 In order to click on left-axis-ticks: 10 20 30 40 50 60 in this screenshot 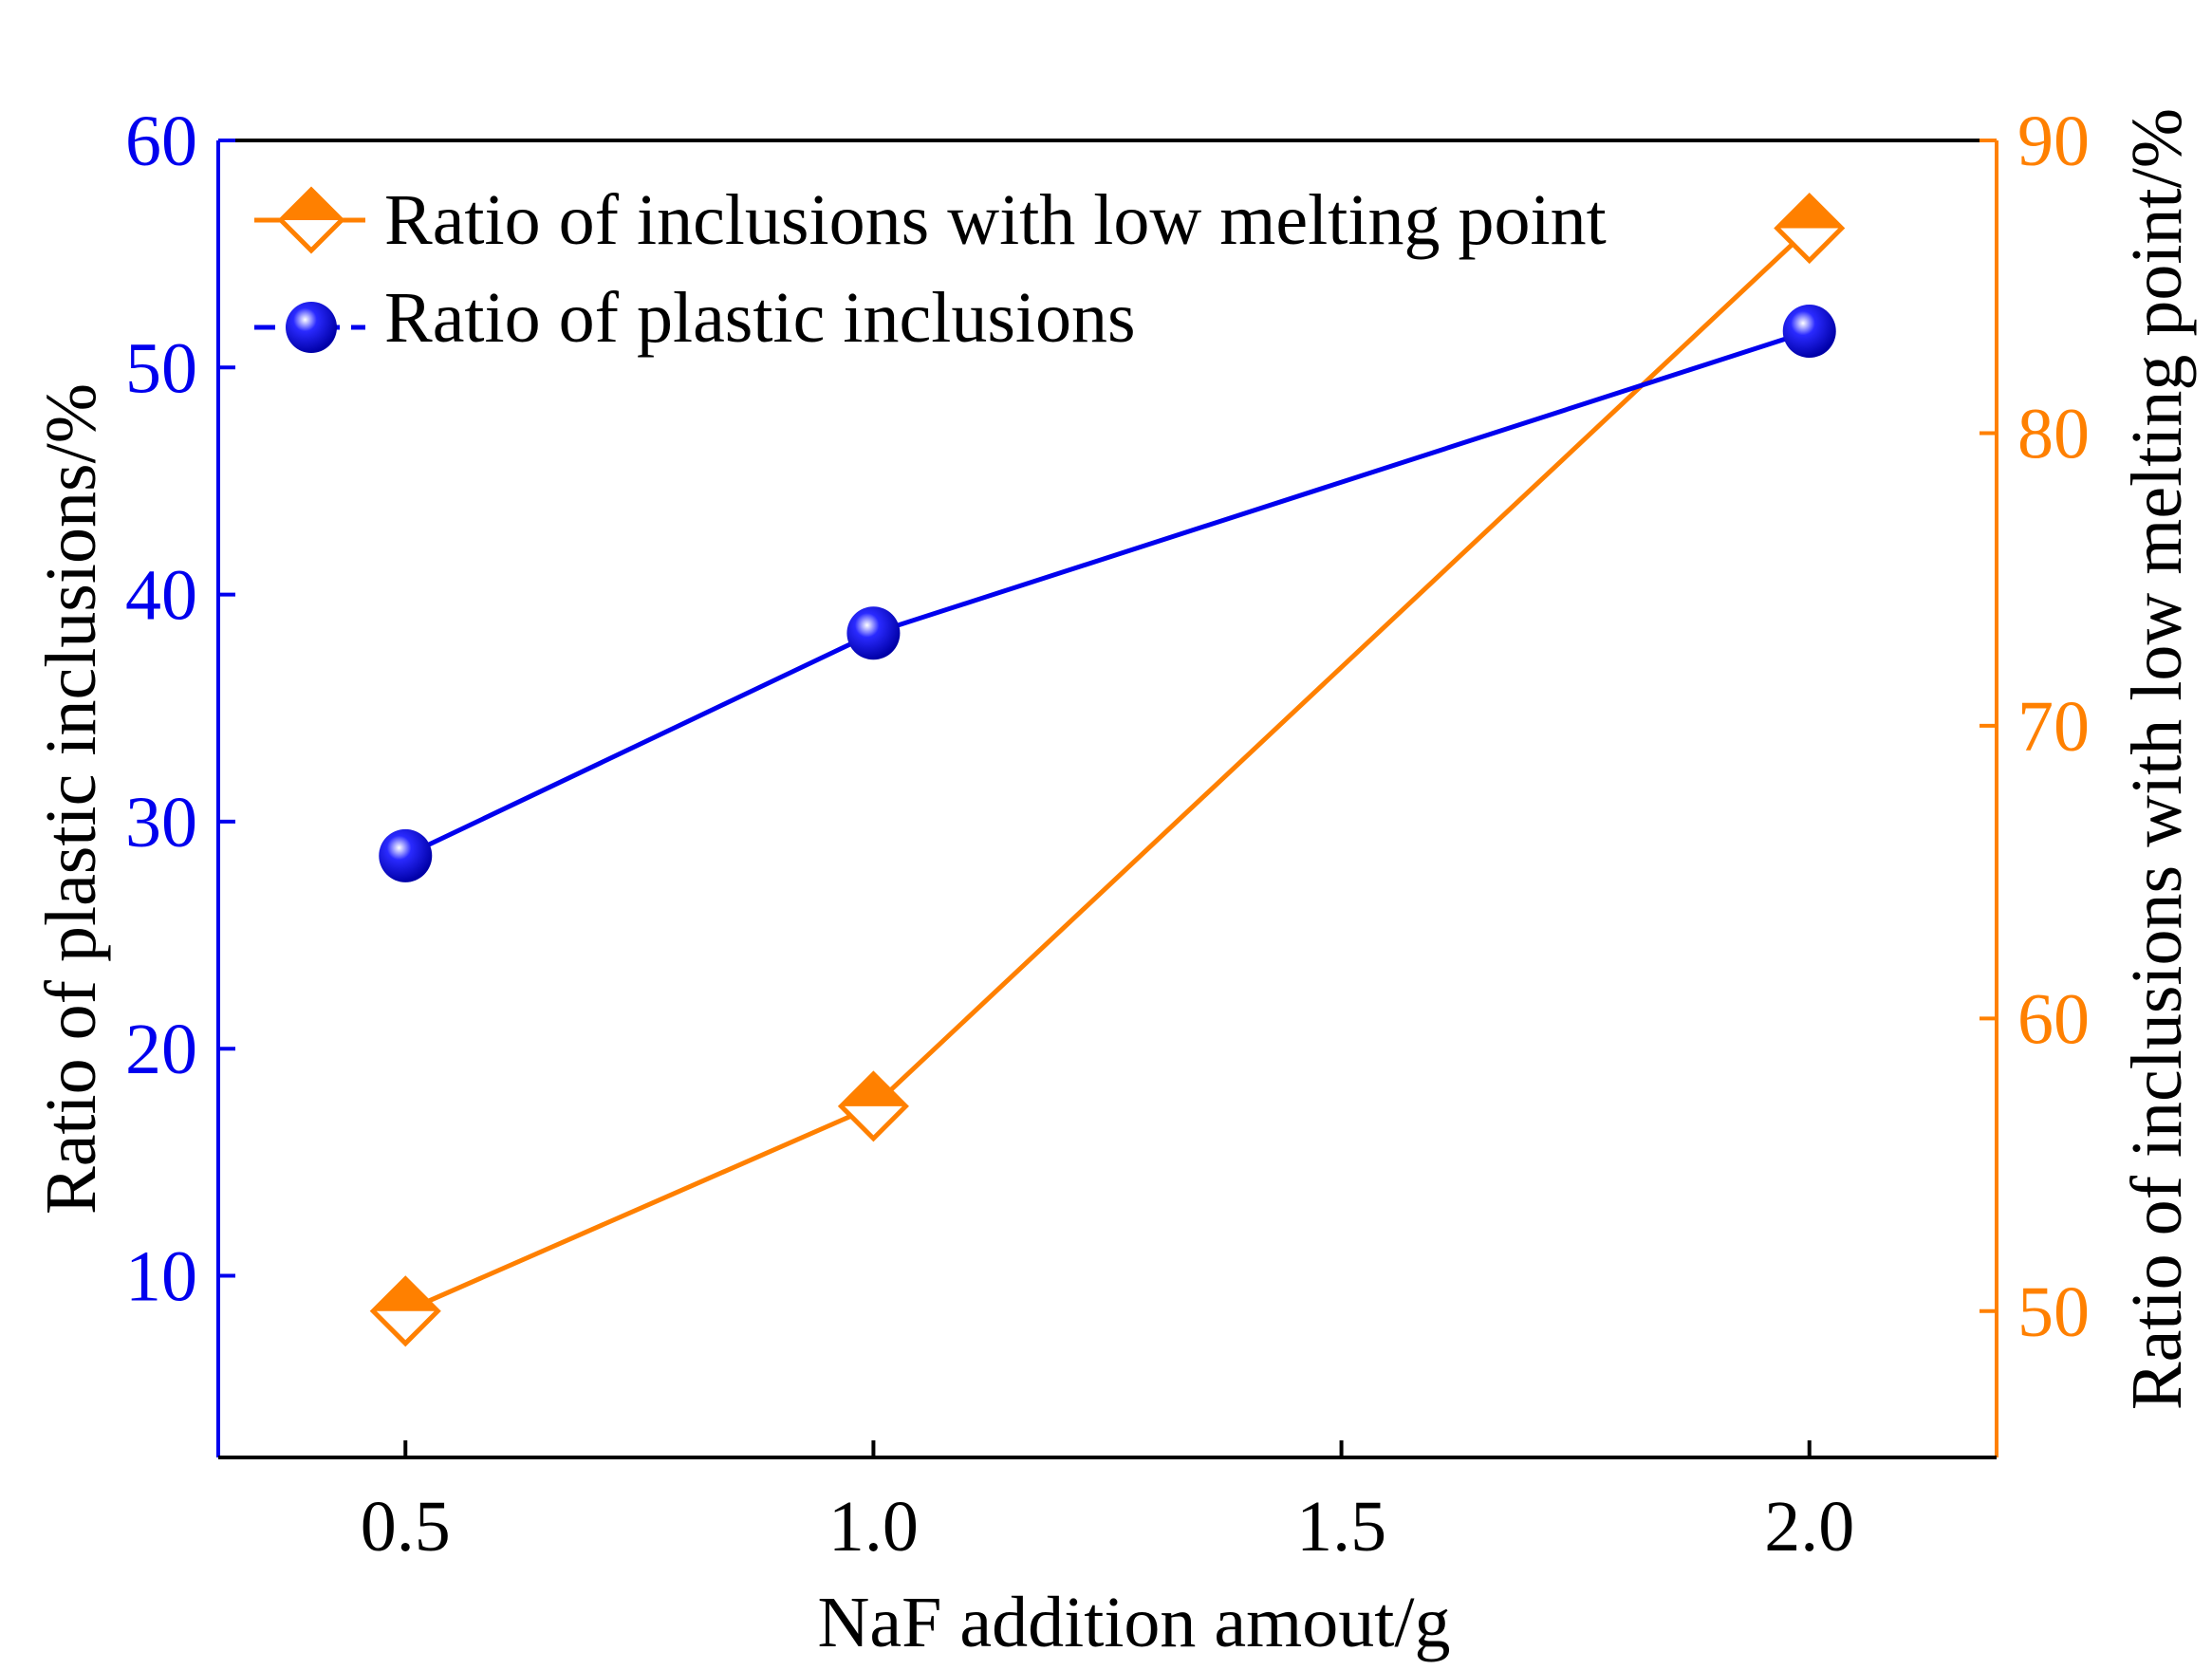, I will do `click(180, 709)`.